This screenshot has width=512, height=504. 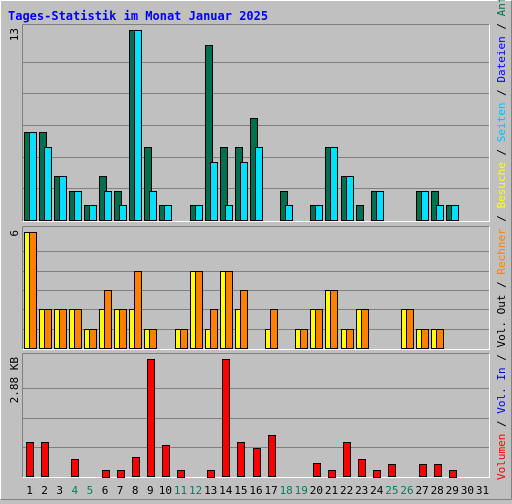 I want to click on x-tick-label: 2, so click(x=44, y=490).